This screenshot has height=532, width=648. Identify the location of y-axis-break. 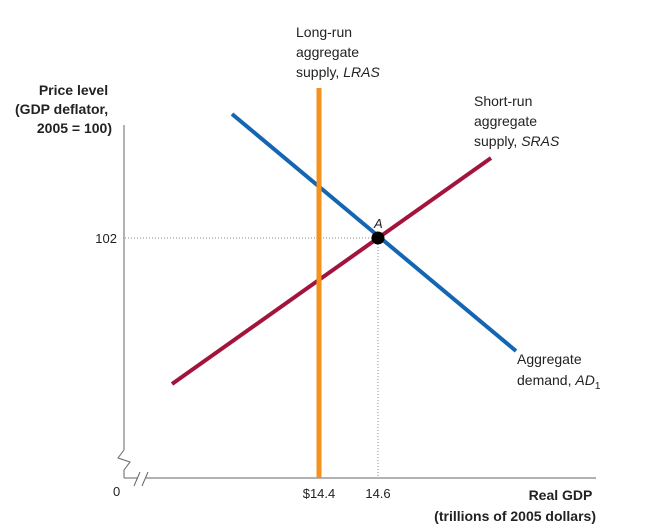
(124, 463).